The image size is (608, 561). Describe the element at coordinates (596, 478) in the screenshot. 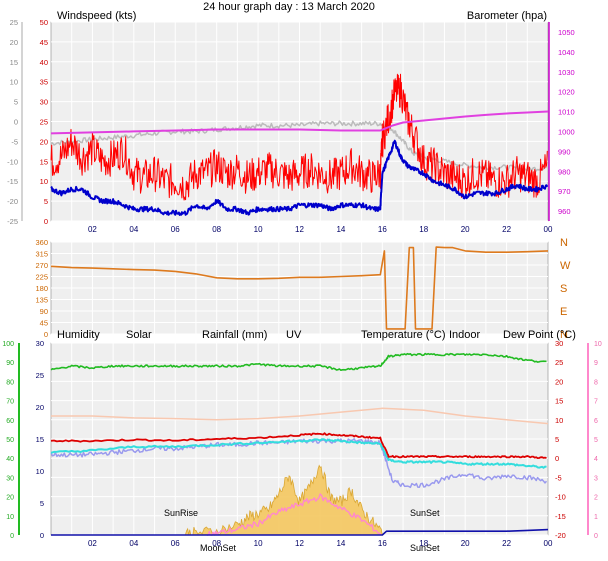

I see `y-tick-label-uv: 3` at that location.